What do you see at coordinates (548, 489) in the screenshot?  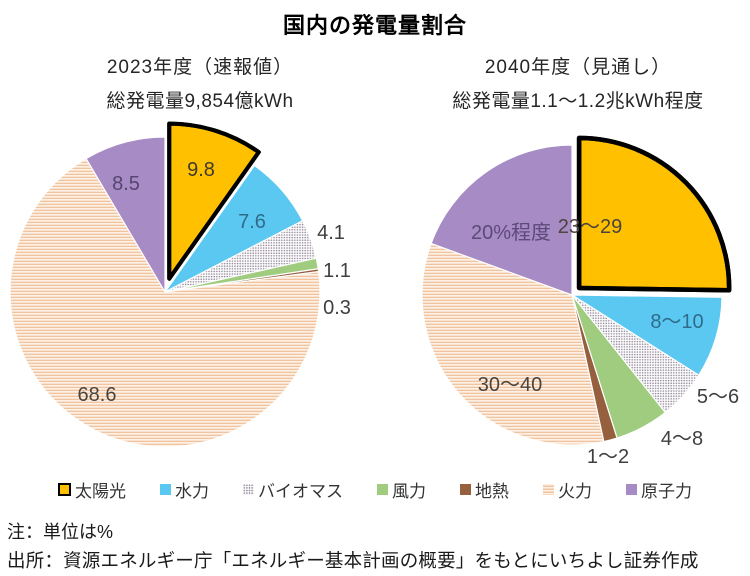 I see `legend-swatch-thermal` at bounding box center [548, 489].